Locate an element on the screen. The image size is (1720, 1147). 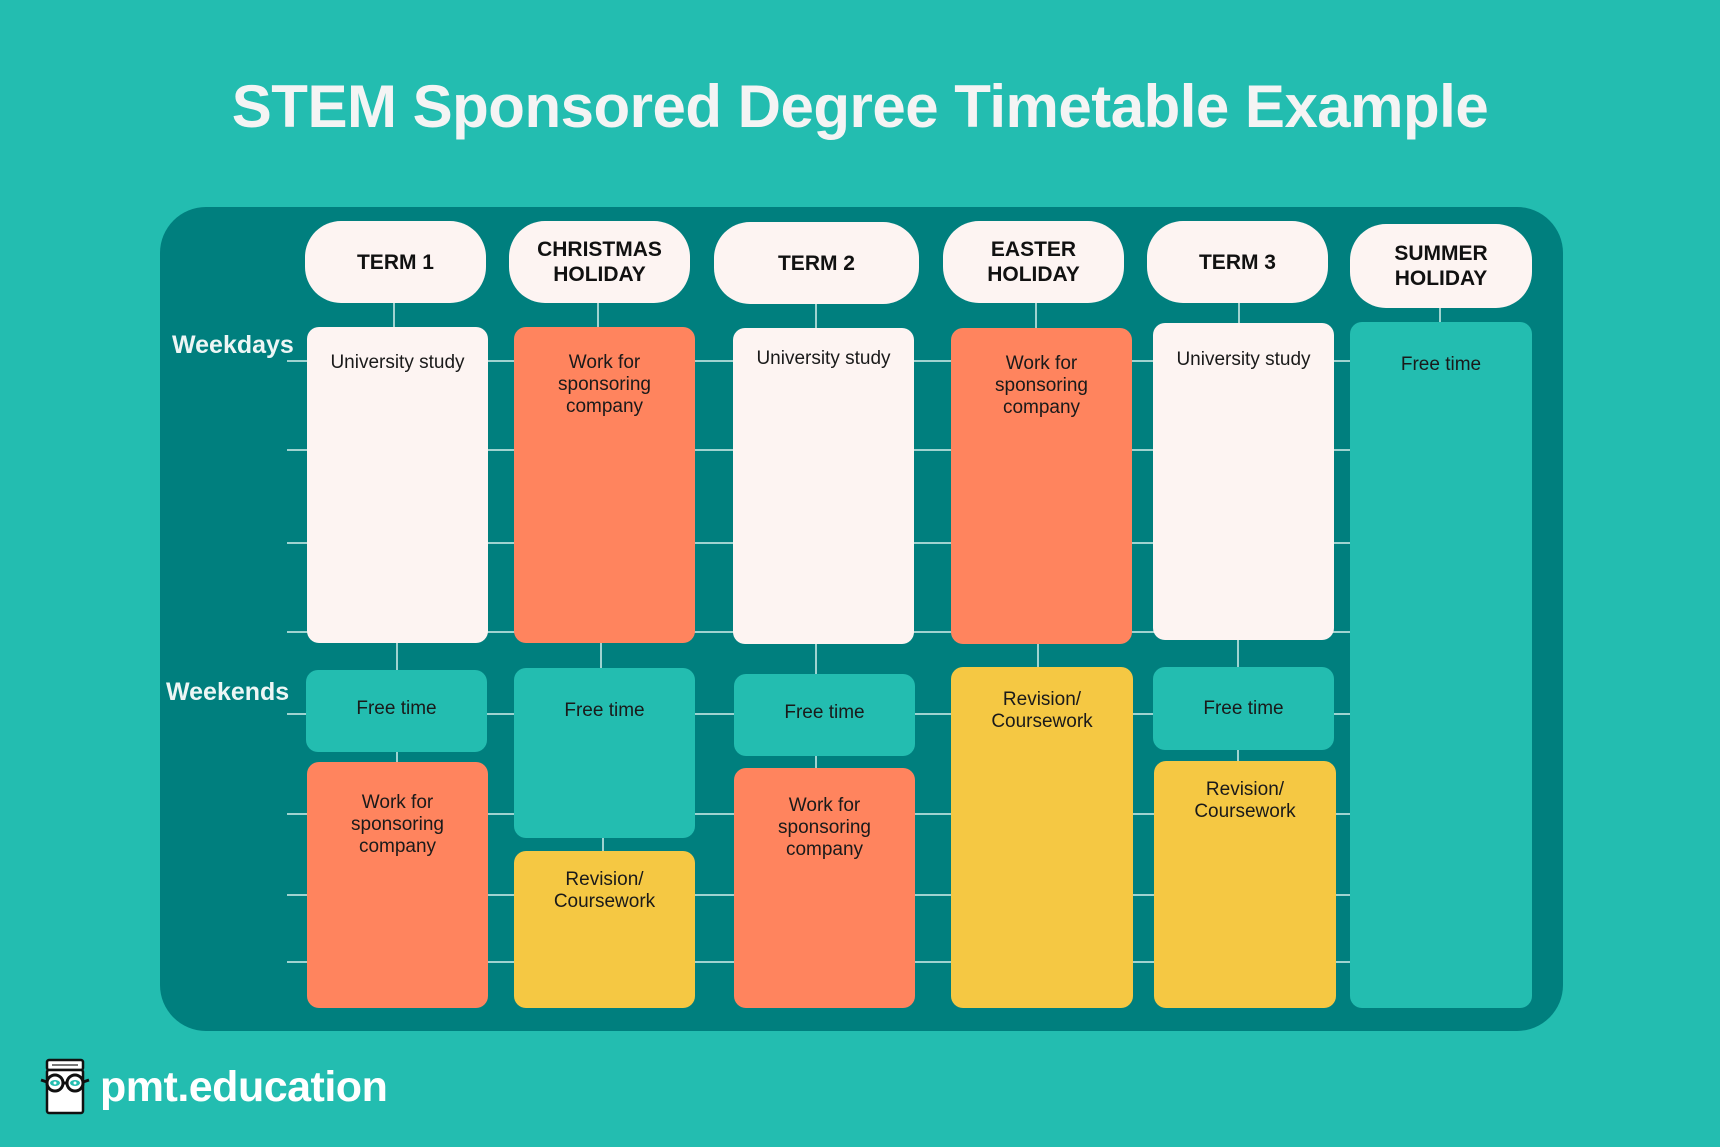
brand-logo: pmt.education is located at coordinates (214, 1087).